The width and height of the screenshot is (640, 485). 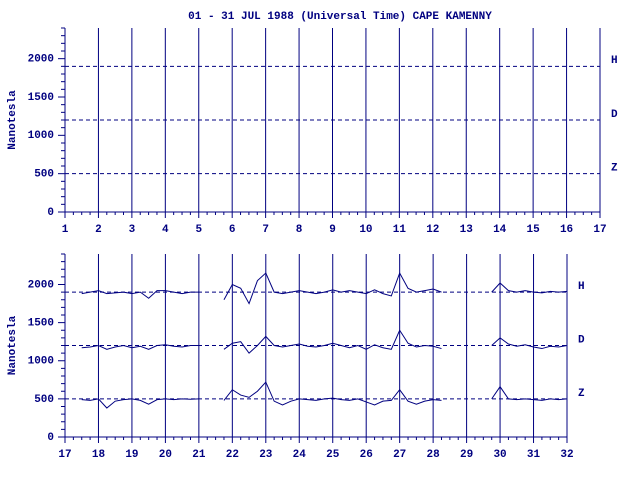 I want to click on x-tick-label: 10, so click(x=365, y=230).